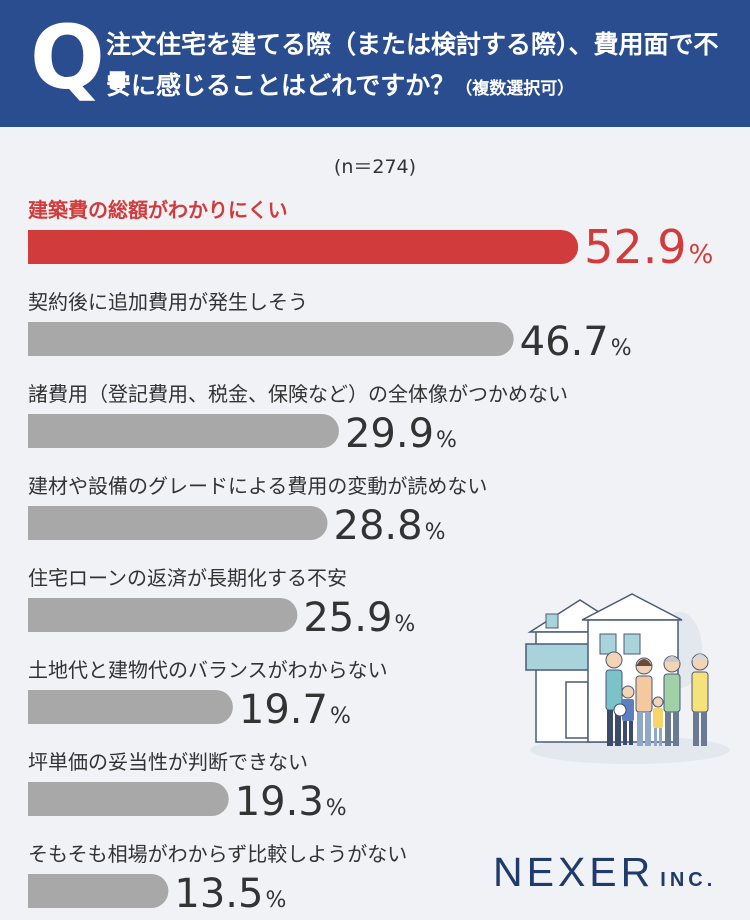 Image resolution: width=750 pixels, height=920 pixels. I want to click on value-number: 13.5, so click(218, 894).